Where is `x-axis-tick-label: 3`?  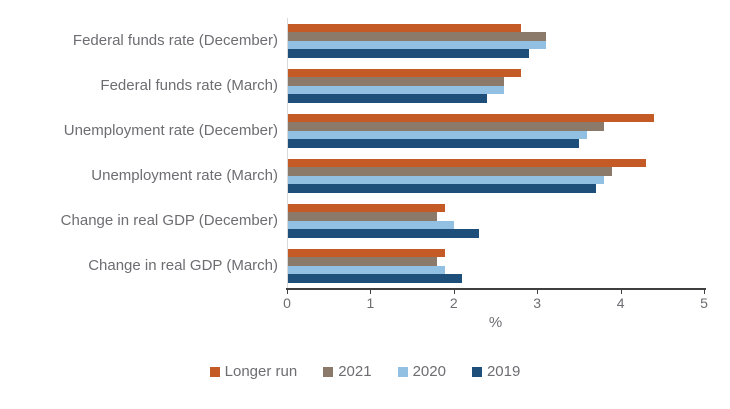
x-axis-tick-label: 3 is located at coordinates (537, 303).